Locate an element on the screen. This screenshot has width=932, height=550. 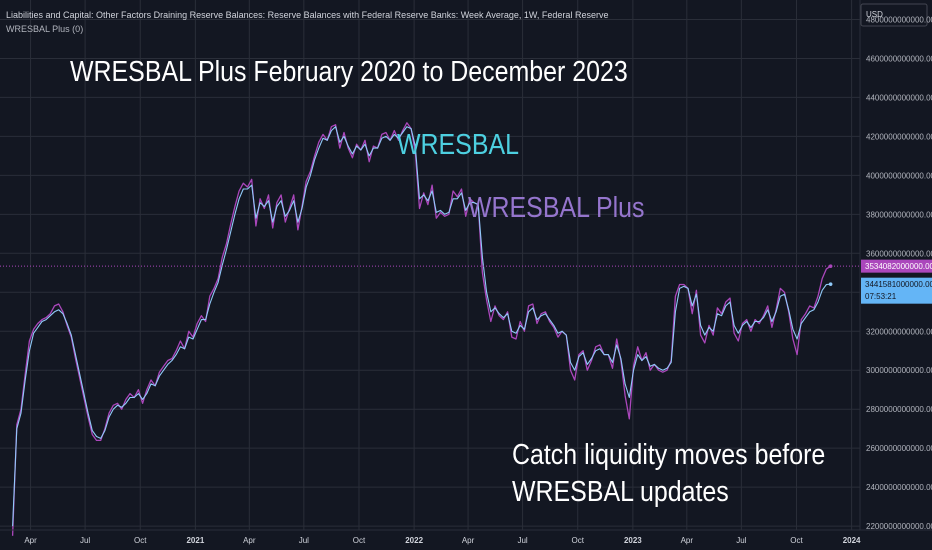
y-tick-label: 4400000000000.0000 is located at coordinates (899, 97).